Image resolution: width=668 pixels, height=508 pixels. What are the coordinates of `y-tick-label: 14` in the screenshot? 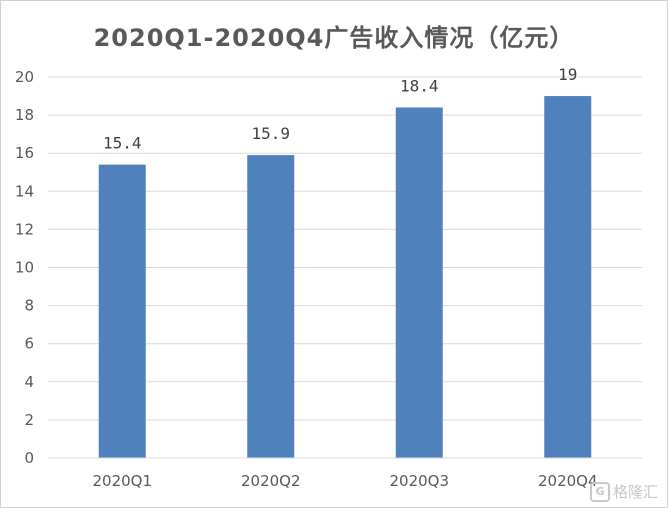 It's located at (24, 191).